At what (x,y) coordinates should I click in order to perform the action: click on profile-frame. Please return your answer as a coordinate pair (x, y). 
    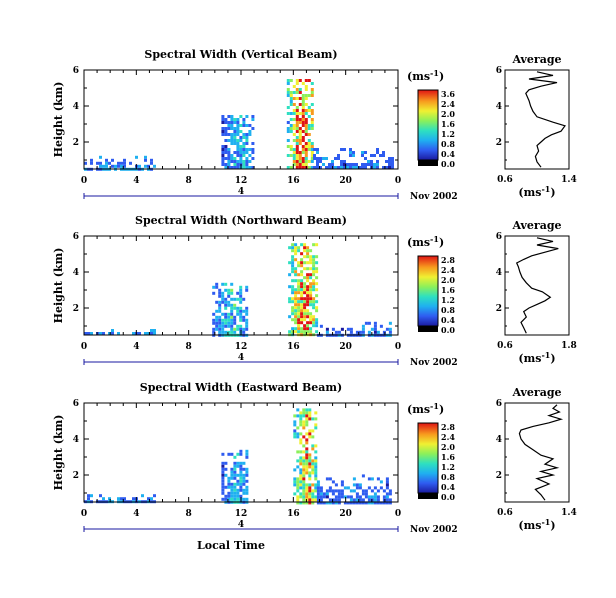
    Looking at the image, I should click on (537, 452).